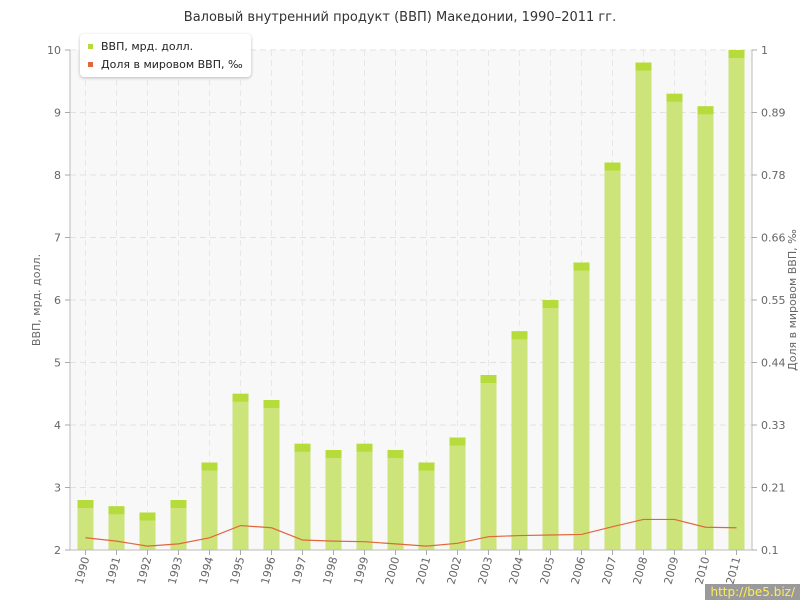  I want to click on legend-label-share: Доля в мировом ВВП, ‰, so click(172, 64).